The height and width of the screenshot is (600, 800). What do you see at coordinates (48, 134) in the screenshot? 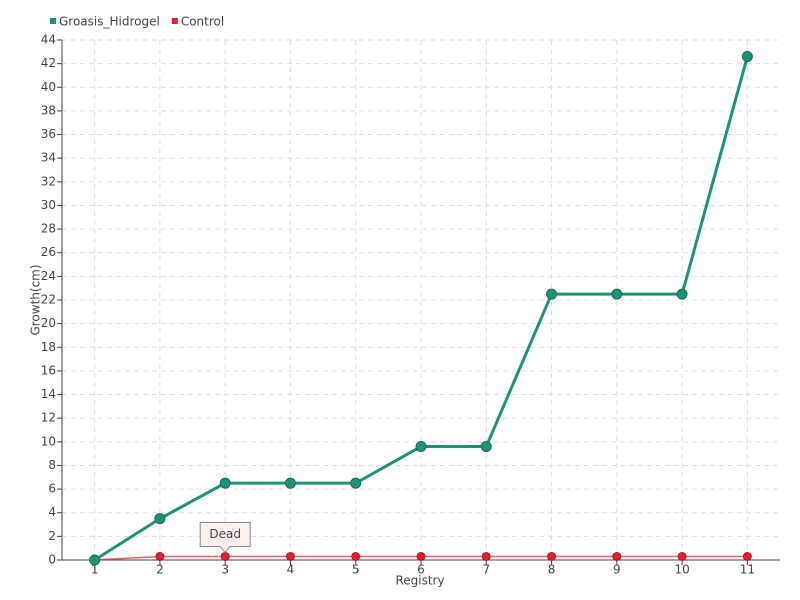
I see `y-tick-label: 36` at bounding box center [48, 134].